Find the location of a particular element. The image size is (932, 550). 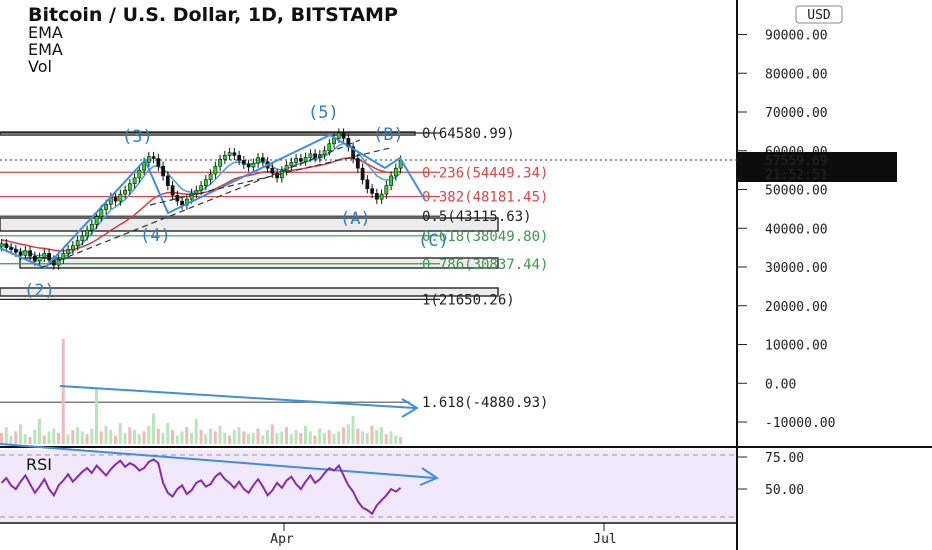

time-label-jul: Jul is located at coordinates (604, 539).